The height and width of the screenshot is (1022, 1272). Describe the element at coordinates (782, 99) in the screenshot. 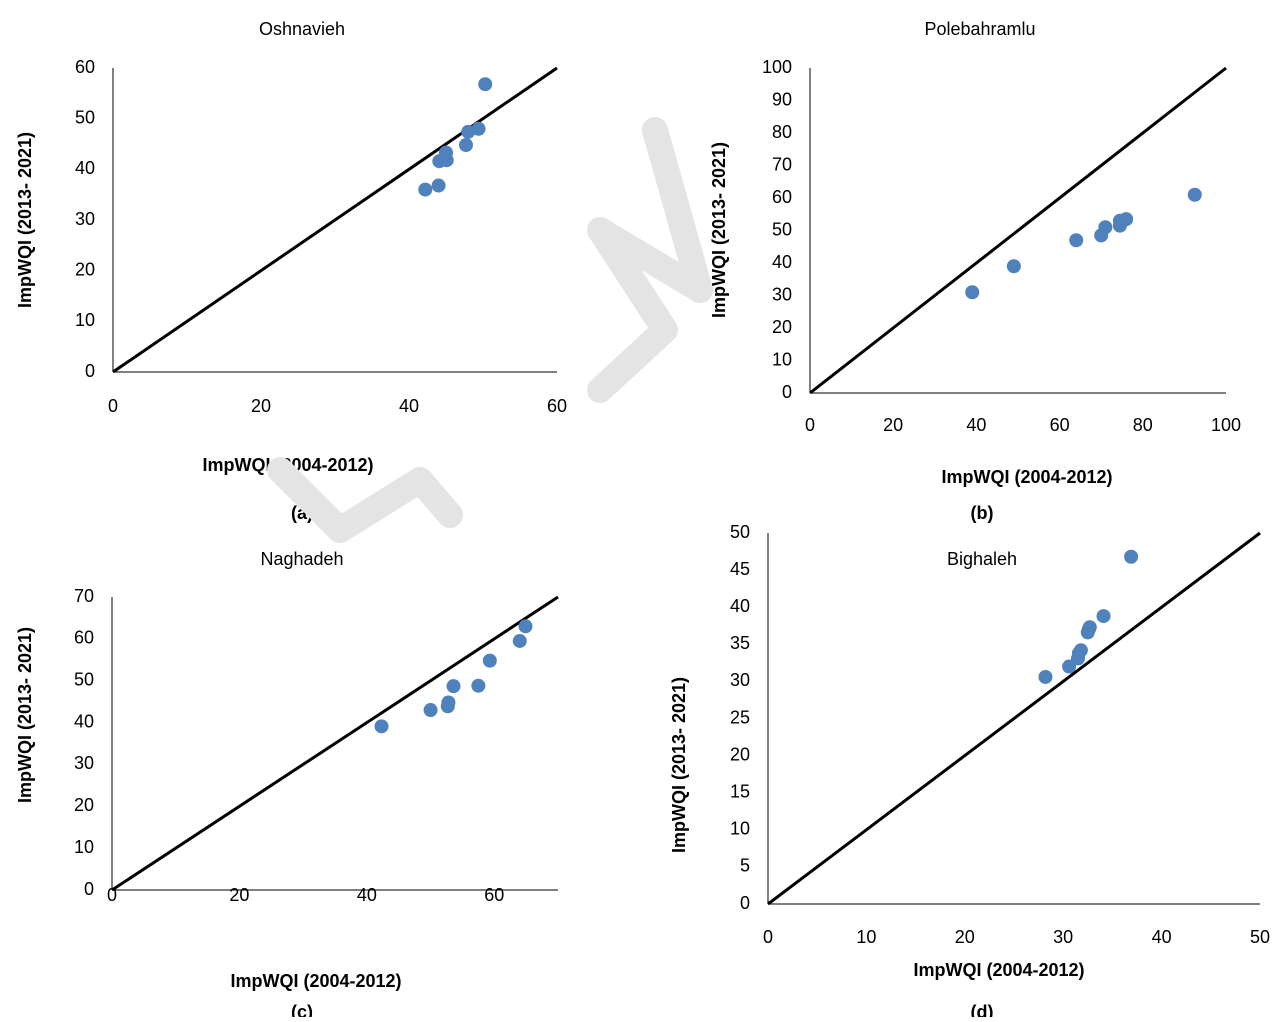

I see `y-tick-label: 90` at that location.